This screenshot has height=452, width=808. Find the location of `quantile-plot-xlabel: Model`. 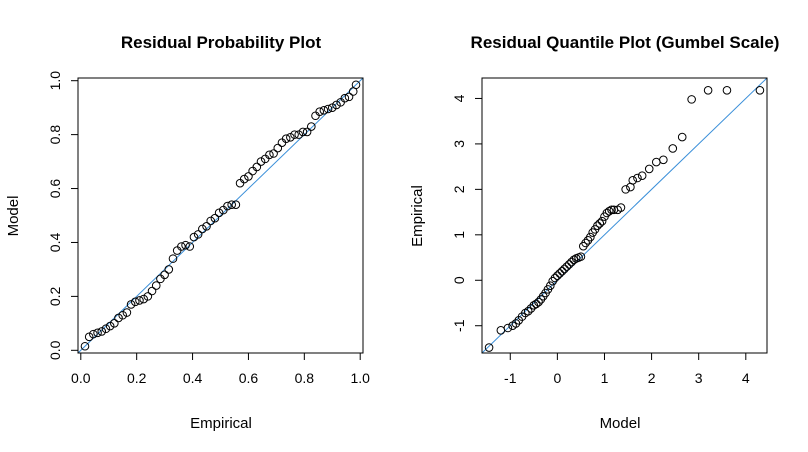

quantile-plot-xlabel: Model is located at coordinates (620, 423).